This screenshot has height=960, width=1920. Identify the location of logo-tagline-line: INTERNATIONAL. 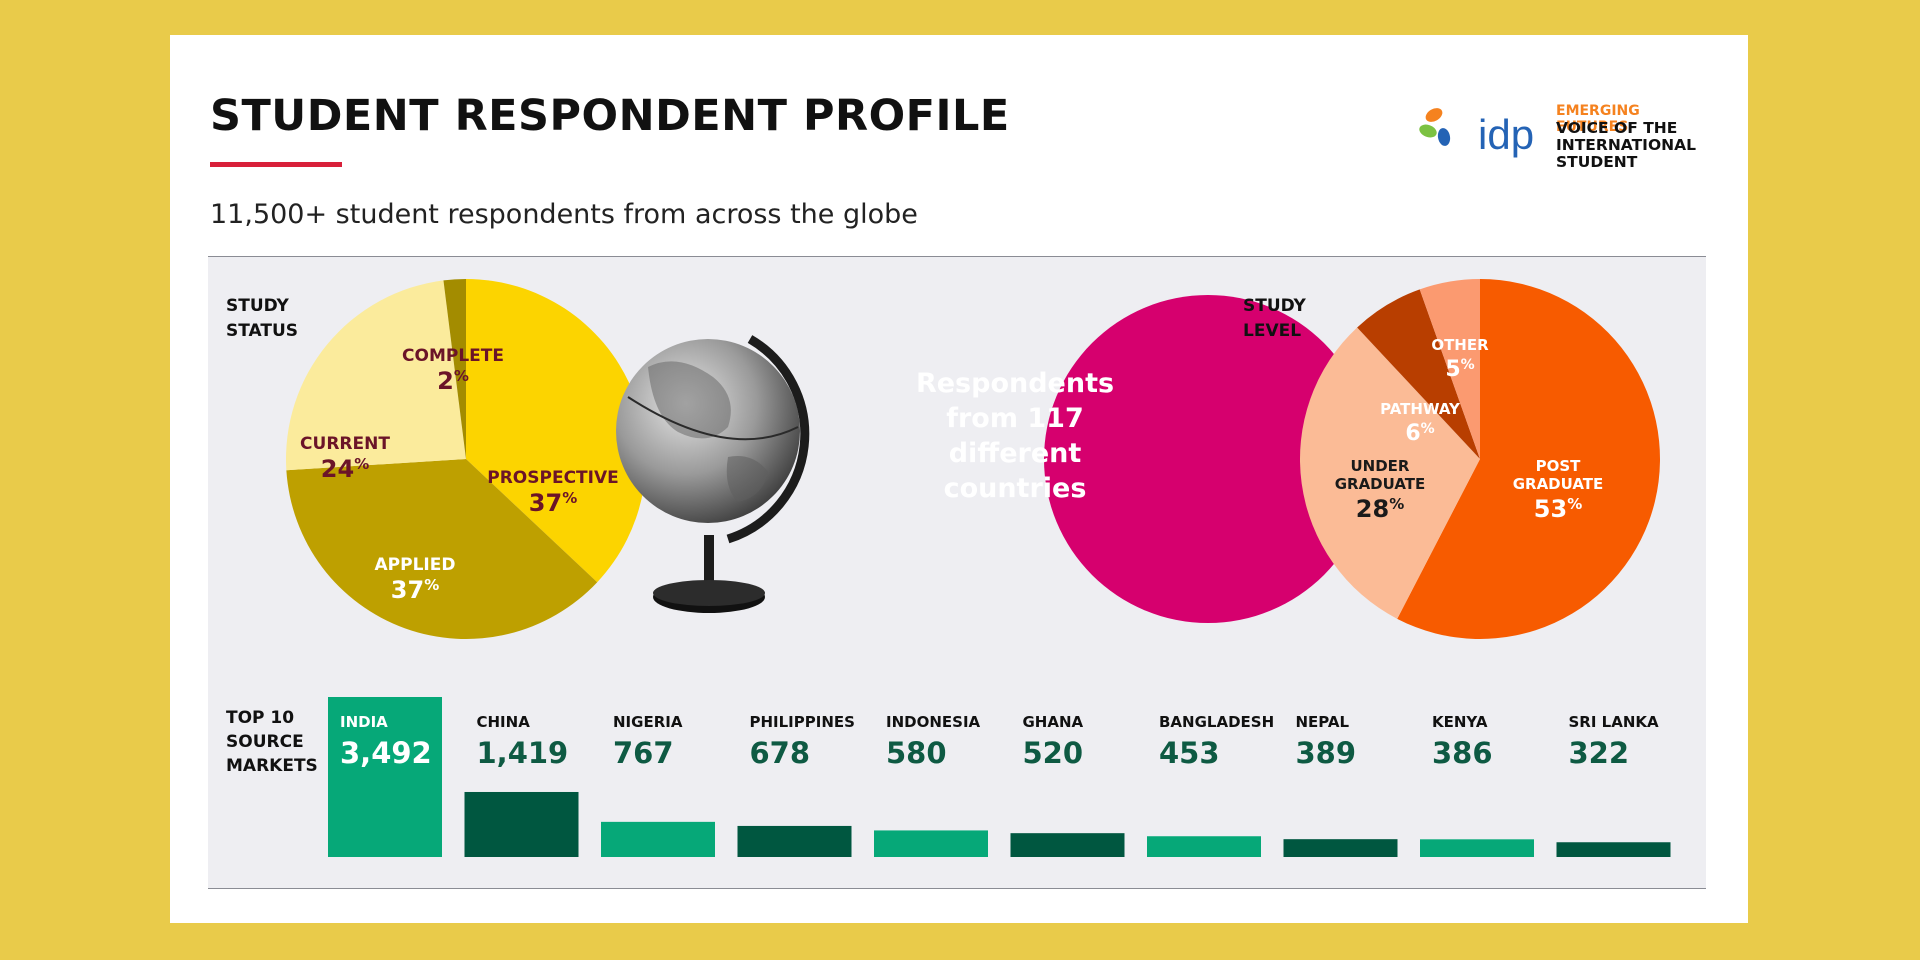
(1626, 145).